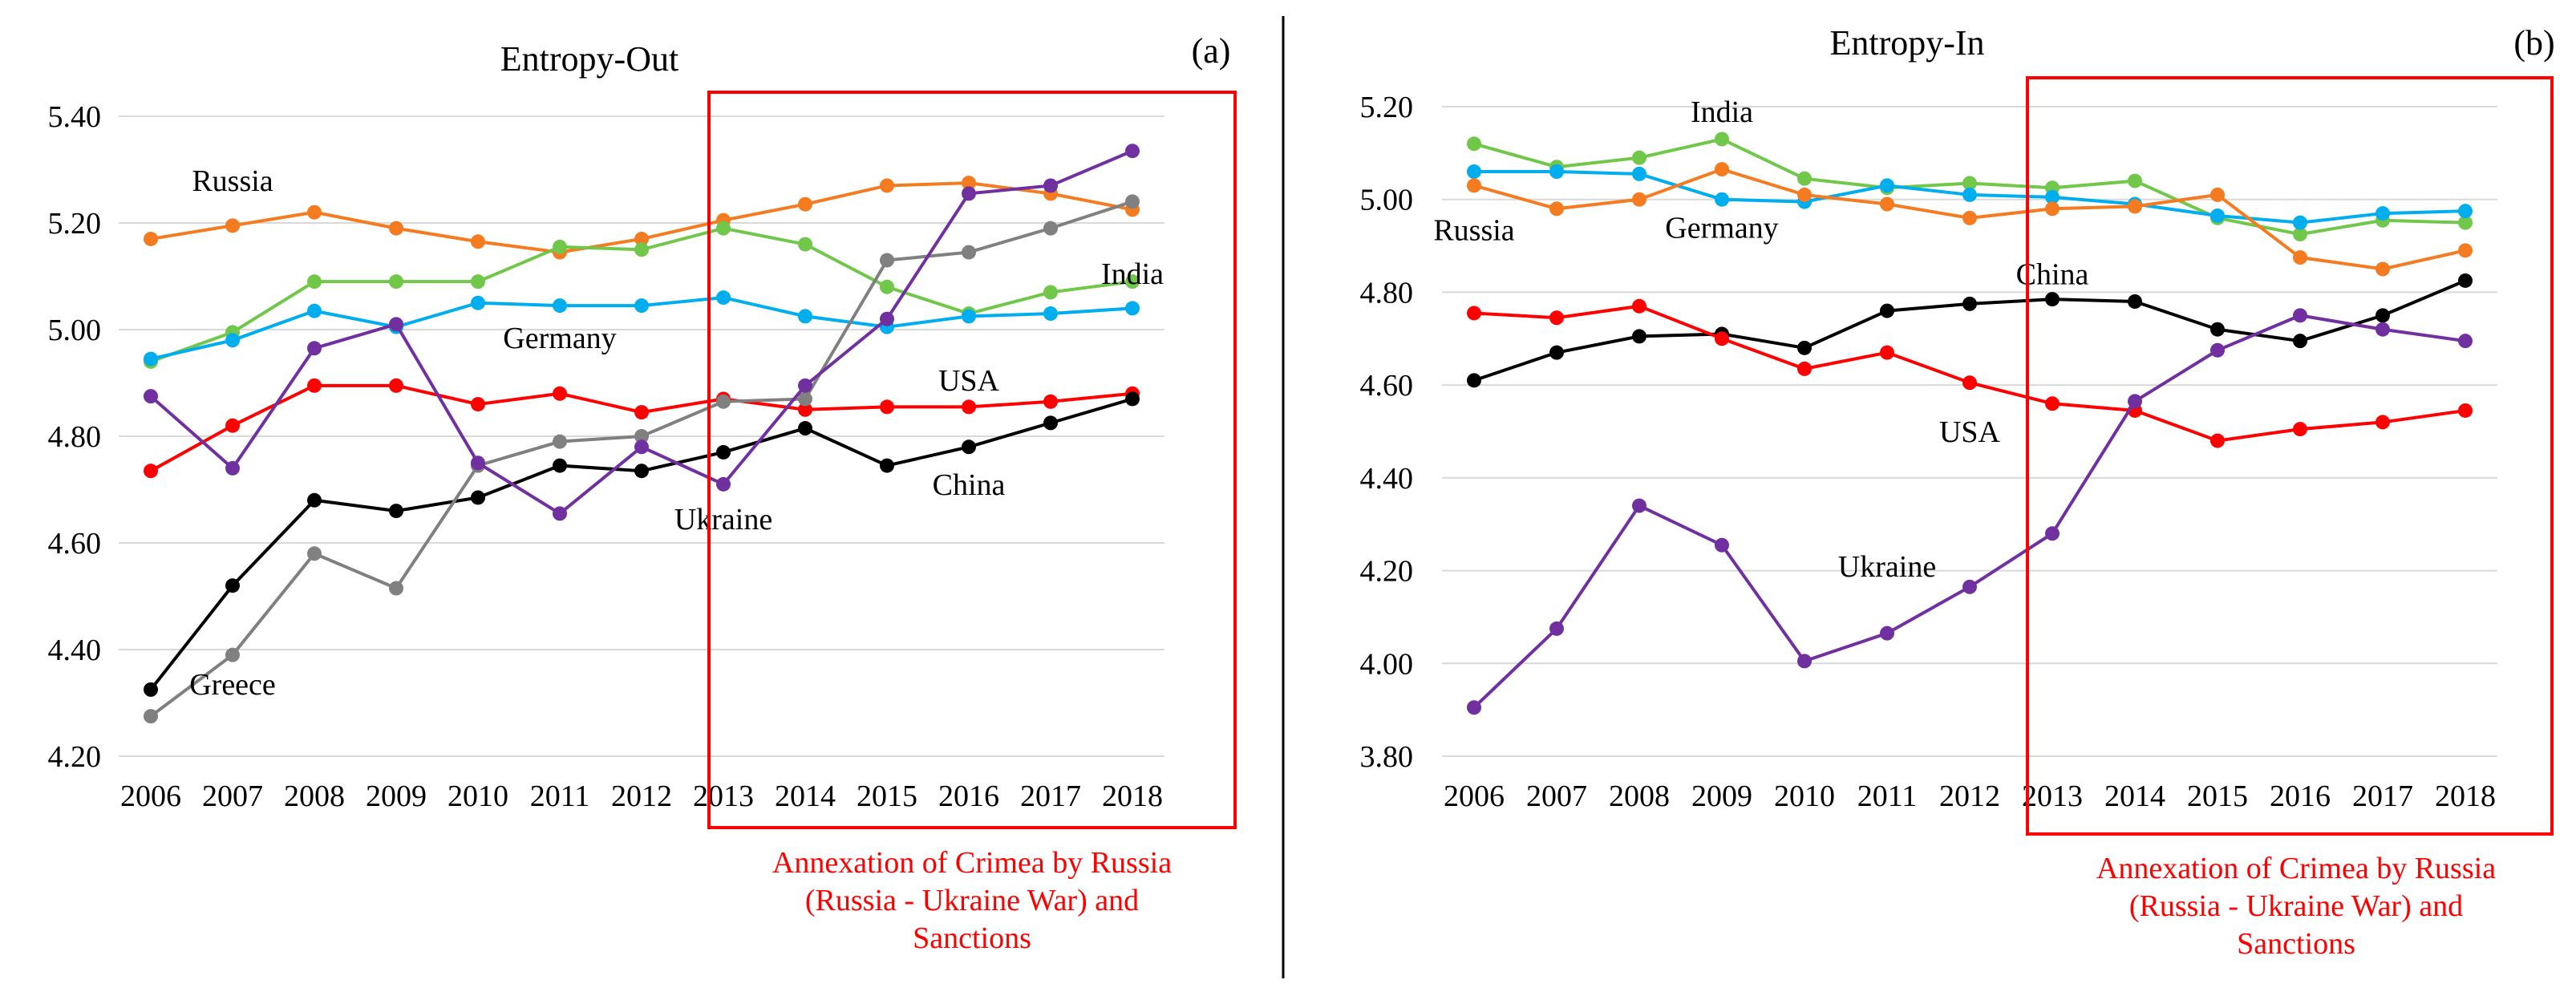  I want to click on series-line-china, so click(1969, 331).